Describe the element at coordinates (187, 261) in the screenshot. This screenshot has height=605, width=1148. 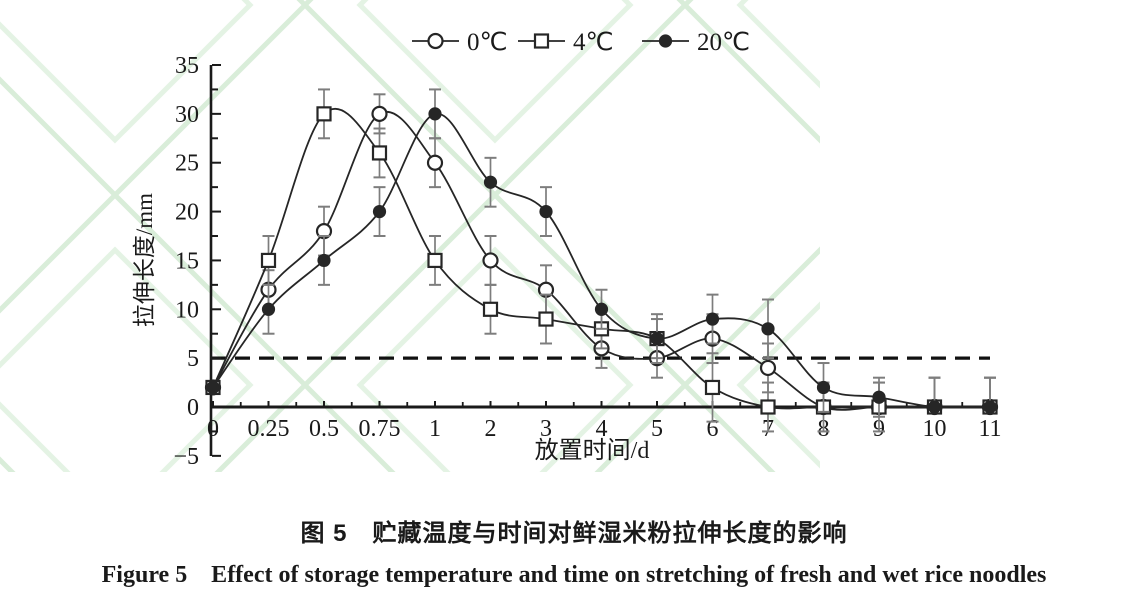
I see `y-tick-label: 15` at that location.